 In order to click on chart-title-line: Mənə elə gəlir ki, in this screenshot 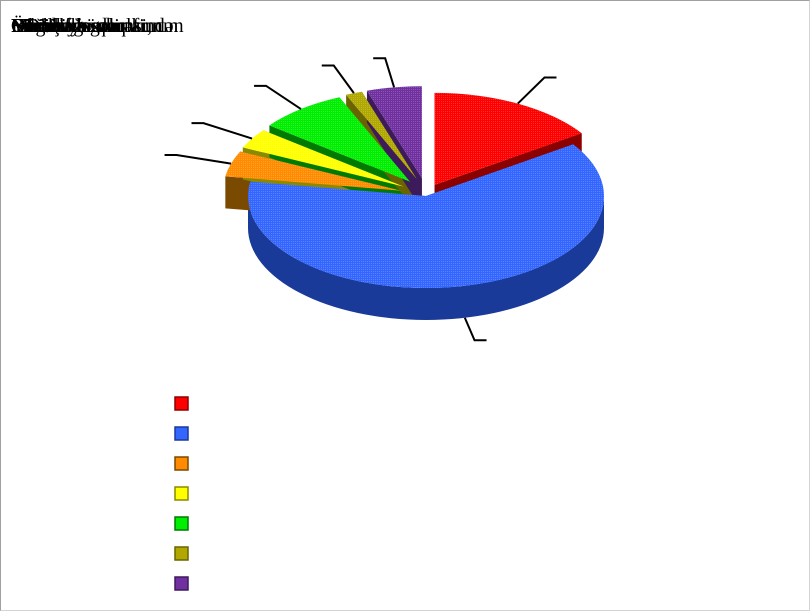, I will do `click(82, 26)`.